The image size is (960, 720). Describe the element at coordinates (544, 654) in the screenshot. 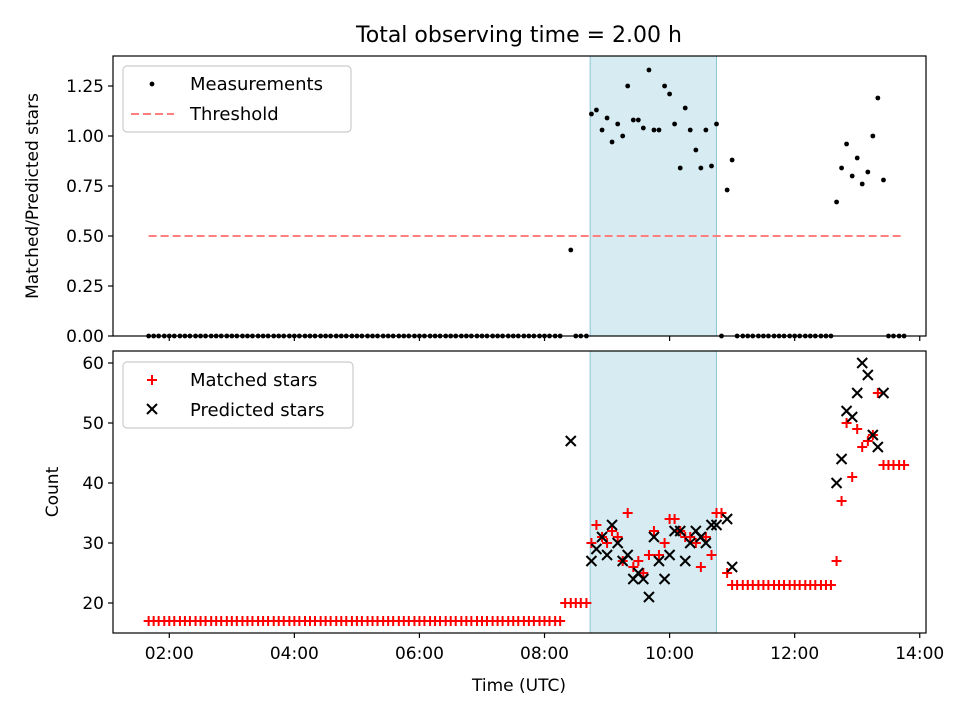

I see `x-tick-label: 08:00` at that location.